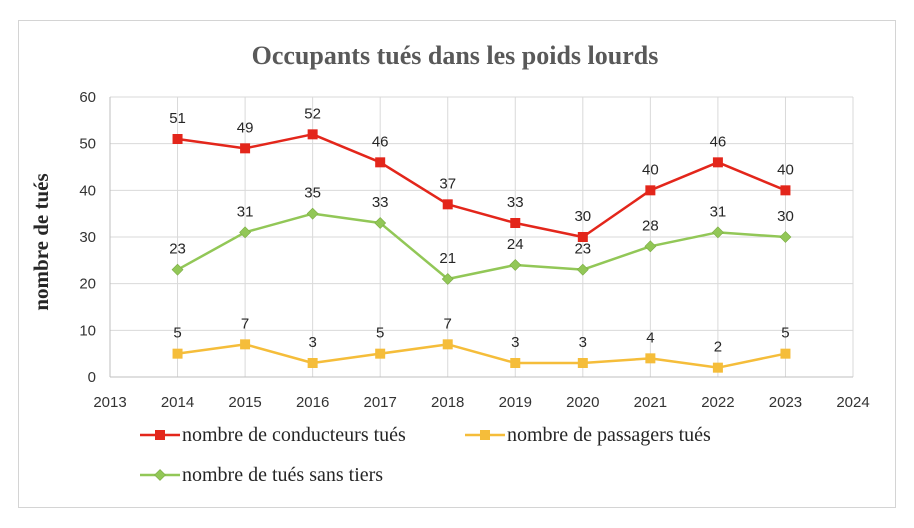  Describe the element at coordinates (718, 347) in the screenshot. I see `data-label: 2` at that location.